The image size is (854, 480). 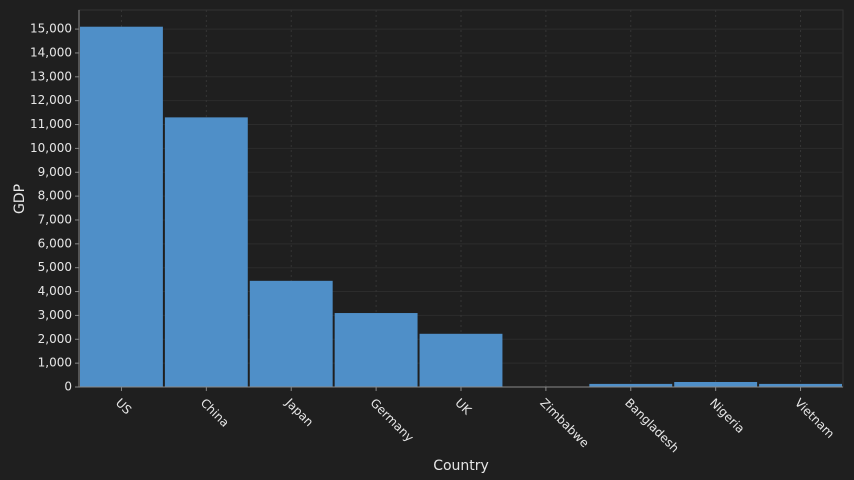 I want to click on y-tick-label: 2,000, so click(x=55, y=339).